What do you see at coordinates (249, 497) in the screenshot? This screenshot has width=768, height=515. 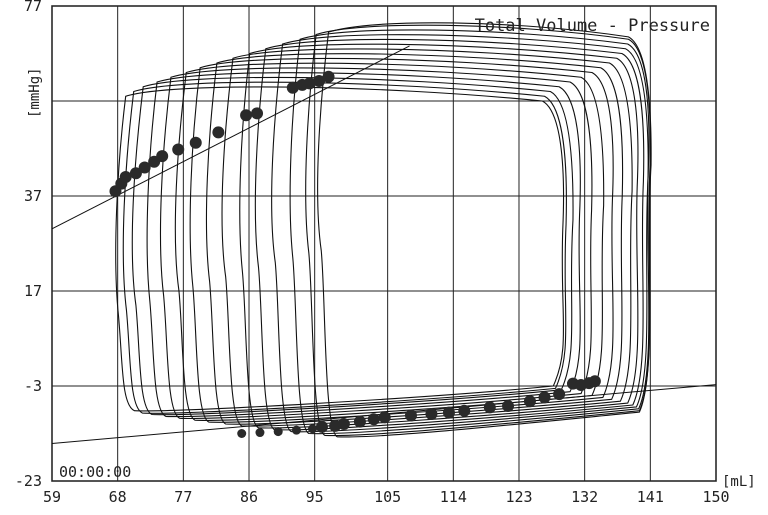 I see `x-tick-label: 86` at bounding box center [249, 497].